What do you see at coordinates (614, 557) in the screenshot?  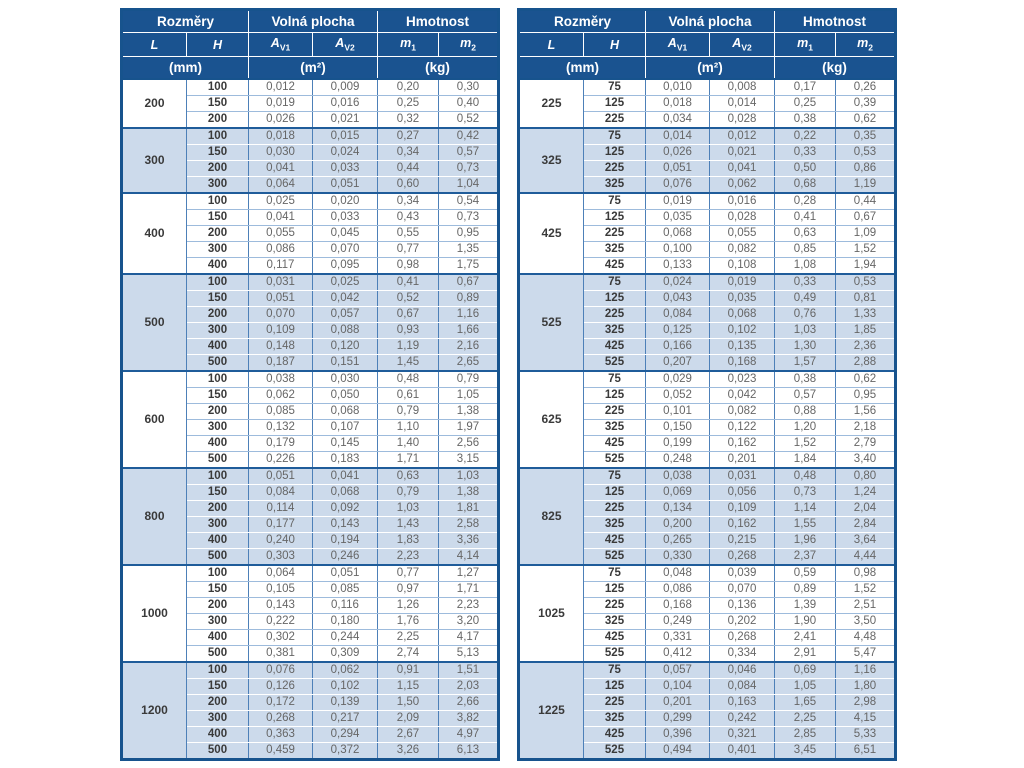 I see `dimension-h-cell: 525` at bounding box center [614, 557].